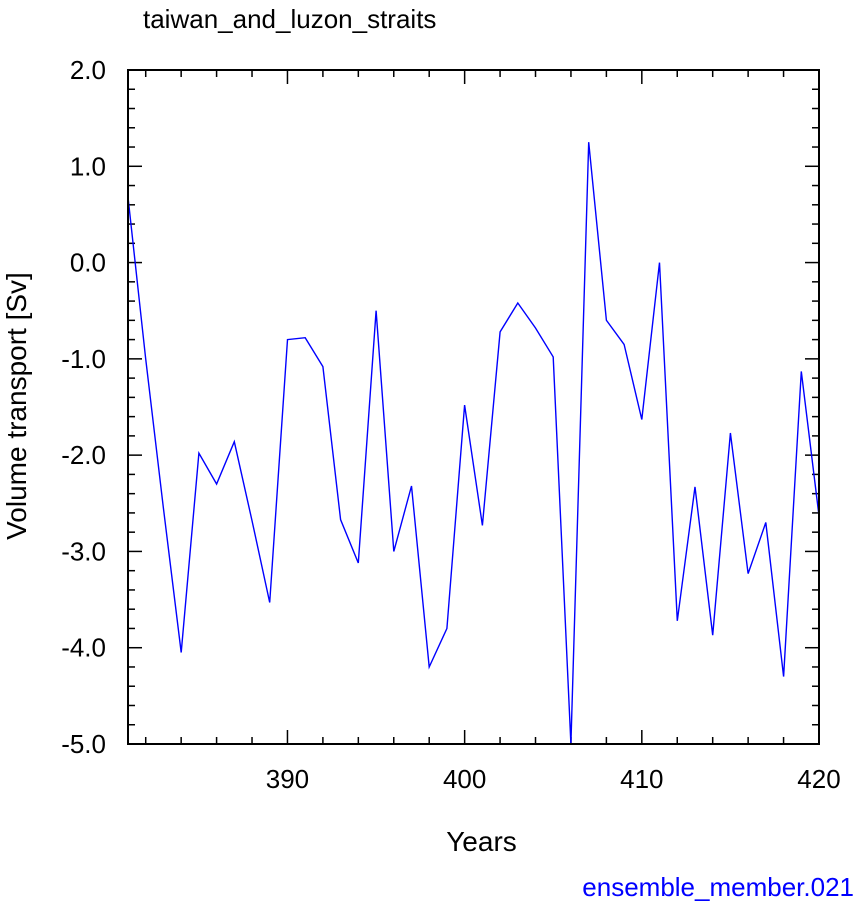 This screenshot has height=911, width=858. Describe the element at coordinates (83, 359) in the screenshot. I see `y-tick-label: -1.0` at that location.